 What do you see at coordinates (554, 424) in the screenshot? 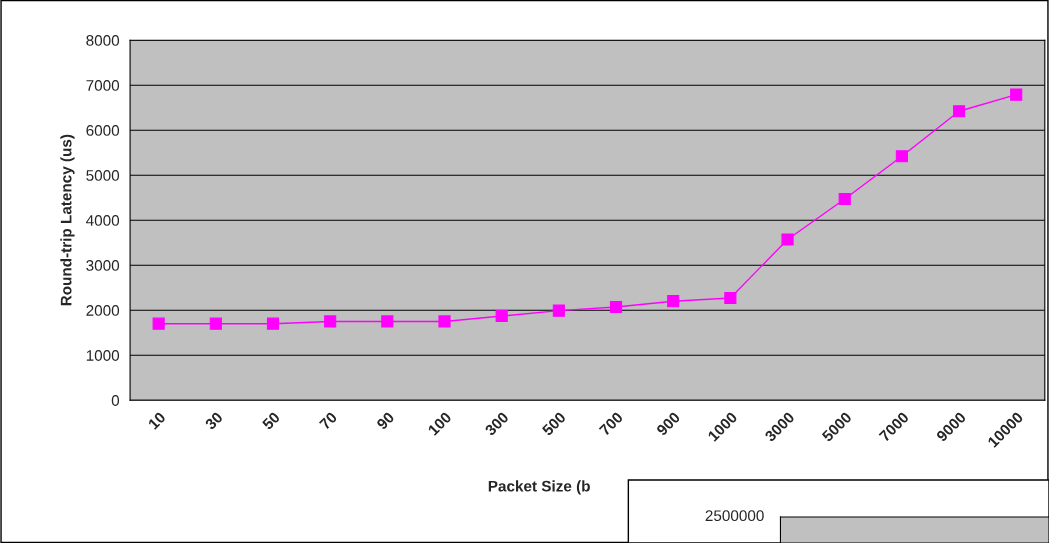
I see `x-tick-label: 500` at bounding box center [554, 424].